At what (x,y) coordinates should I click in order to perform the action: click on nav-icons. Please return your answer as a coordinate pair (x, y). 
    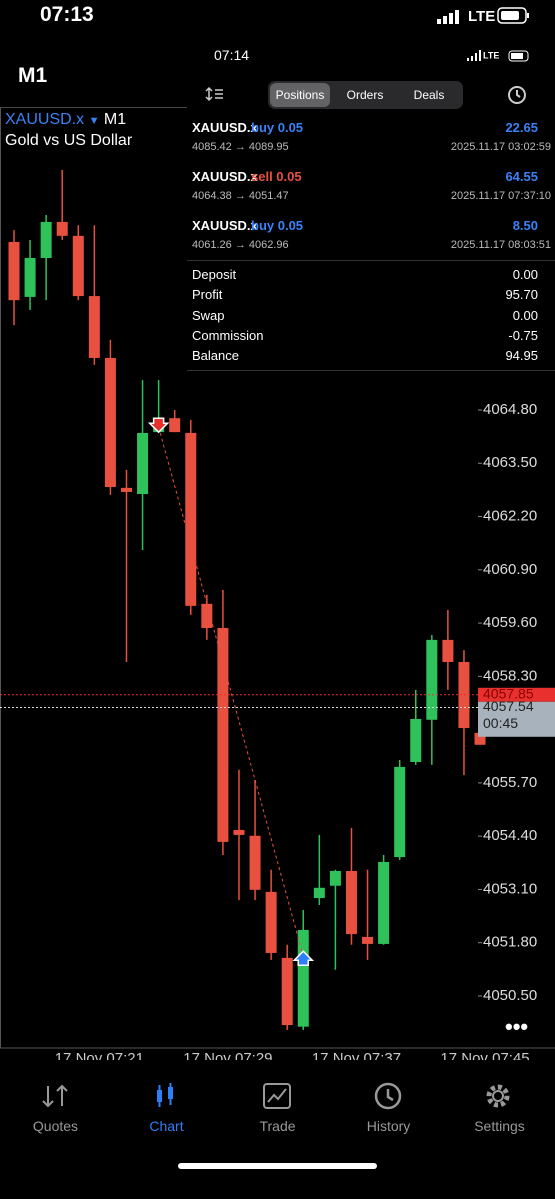
    Looking at the image, I should click on (276, 1096).